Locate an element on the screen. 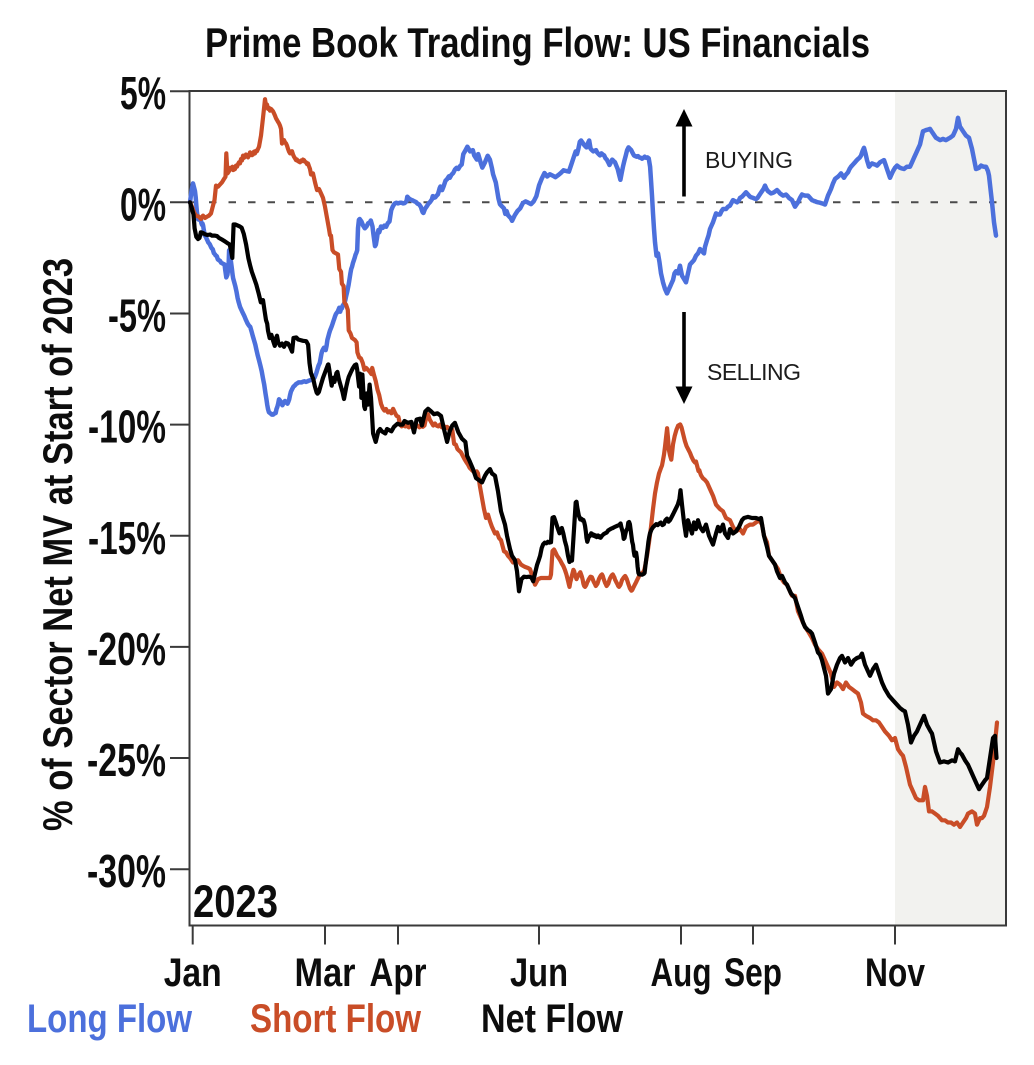 The height and width of the screenshot is (1065, 1034). svg-text: BUYING is located at coordinates (749, 160).